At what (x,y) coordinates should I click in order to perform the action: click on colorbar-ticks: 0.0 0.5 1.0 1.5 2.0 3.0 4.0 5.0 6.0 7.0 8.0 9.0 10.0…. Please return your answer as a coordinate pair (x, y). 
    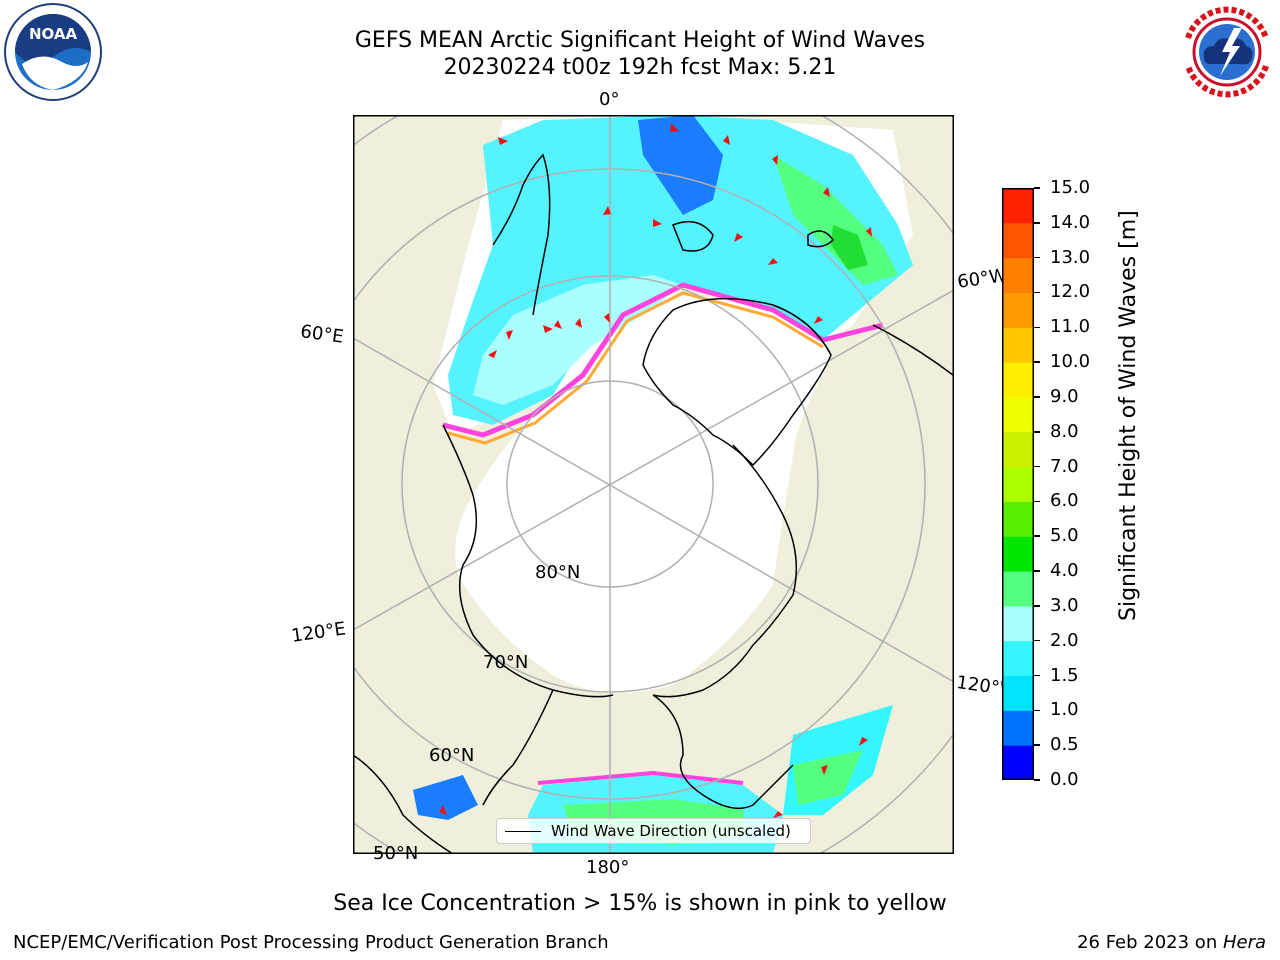
    Looking at the image, I should click on (1069, 483).